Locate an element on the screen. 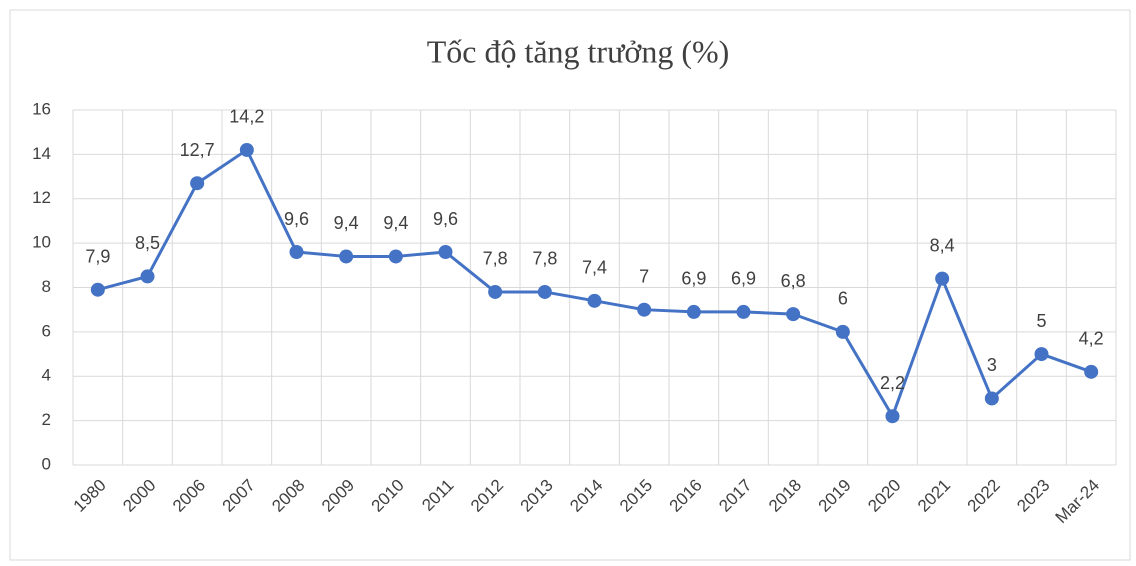 This screenshot has width=1136, height=566. chart-title: Tốc độ tăng trưởng (%) is located at coordinates (578, 51).